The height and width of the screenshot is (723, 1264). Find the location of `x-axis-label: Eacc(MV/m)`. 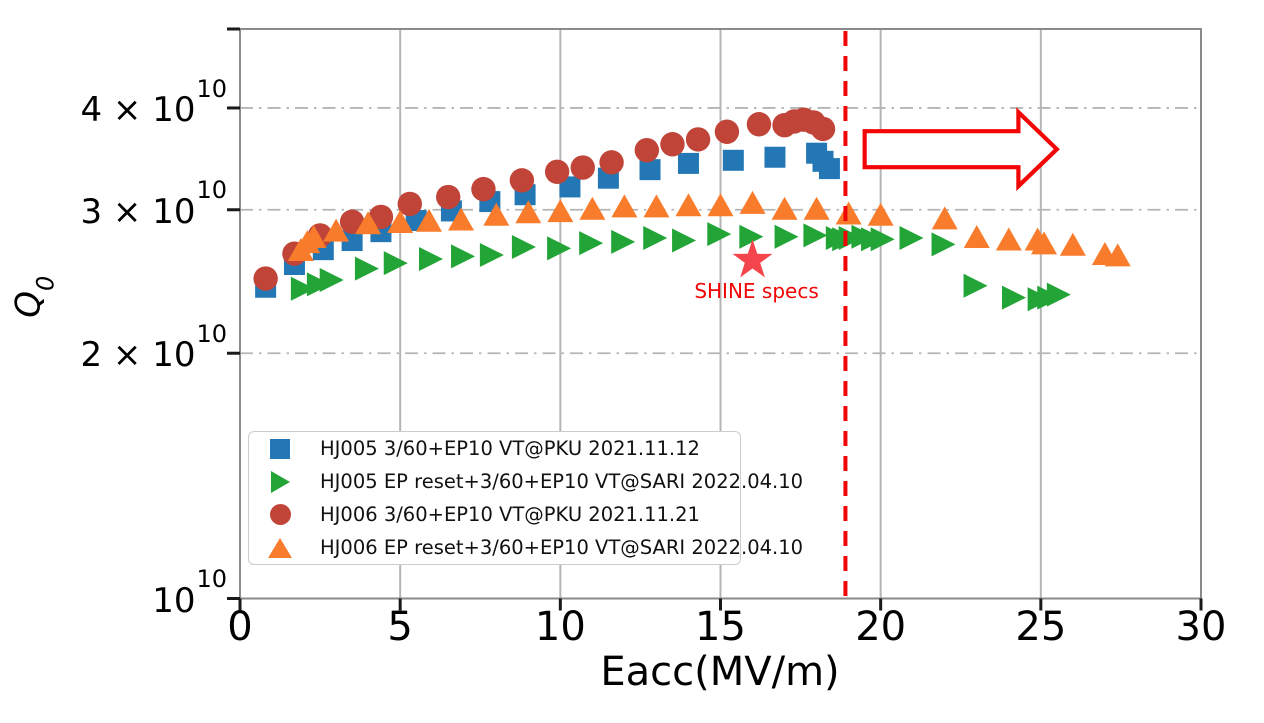

x-axis-label: Eacc(MV/m) is located at coordinates (720, 672).